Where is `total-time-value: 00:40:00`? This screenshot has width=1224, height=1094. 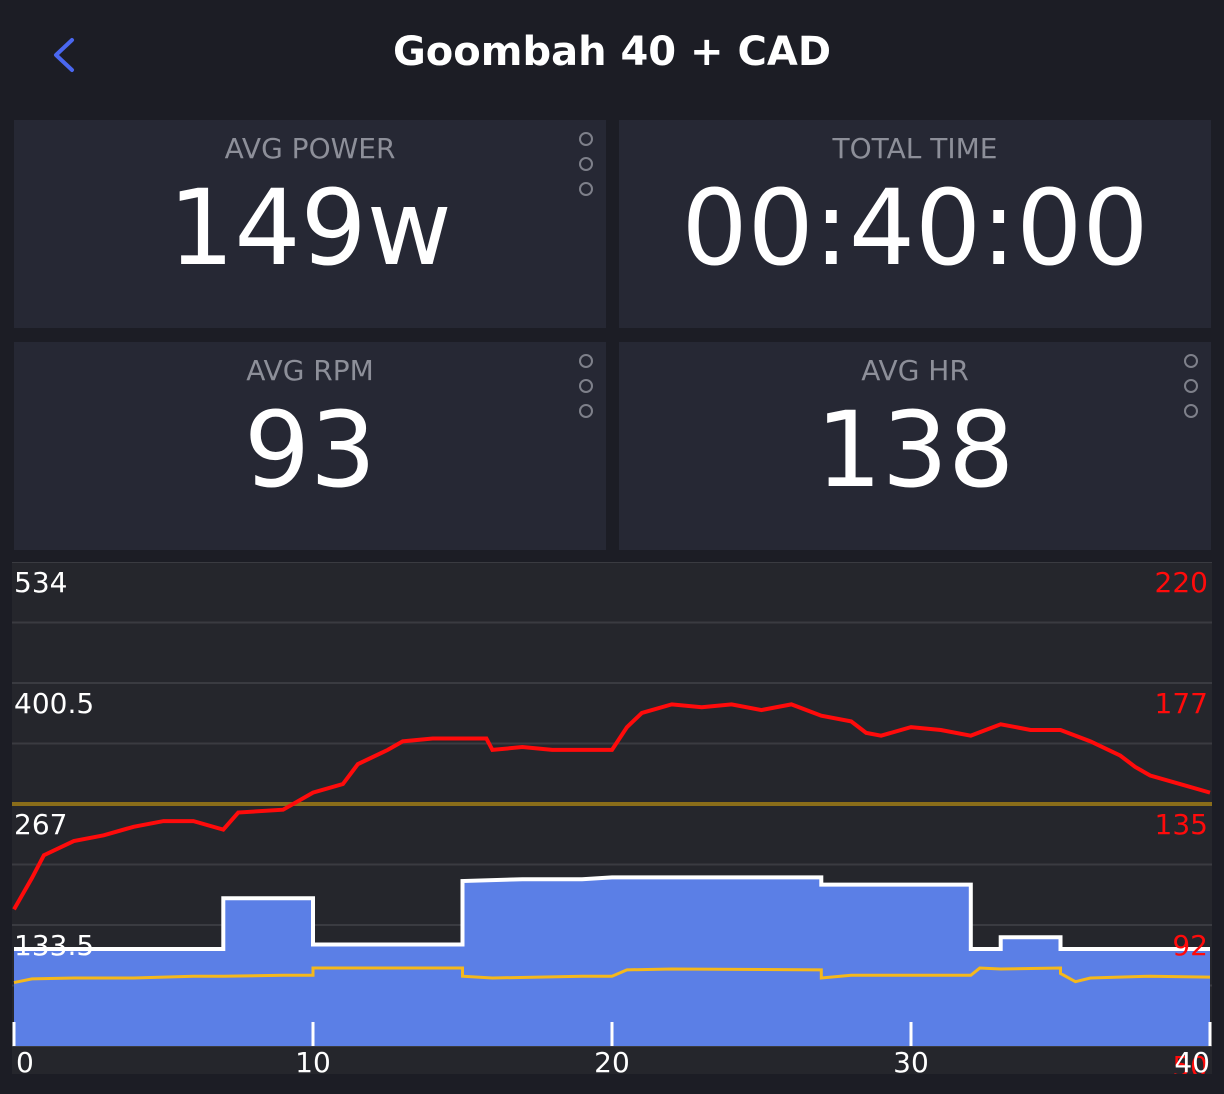 total-time-value: 00:40:00 is located at coordinates (915, 228).